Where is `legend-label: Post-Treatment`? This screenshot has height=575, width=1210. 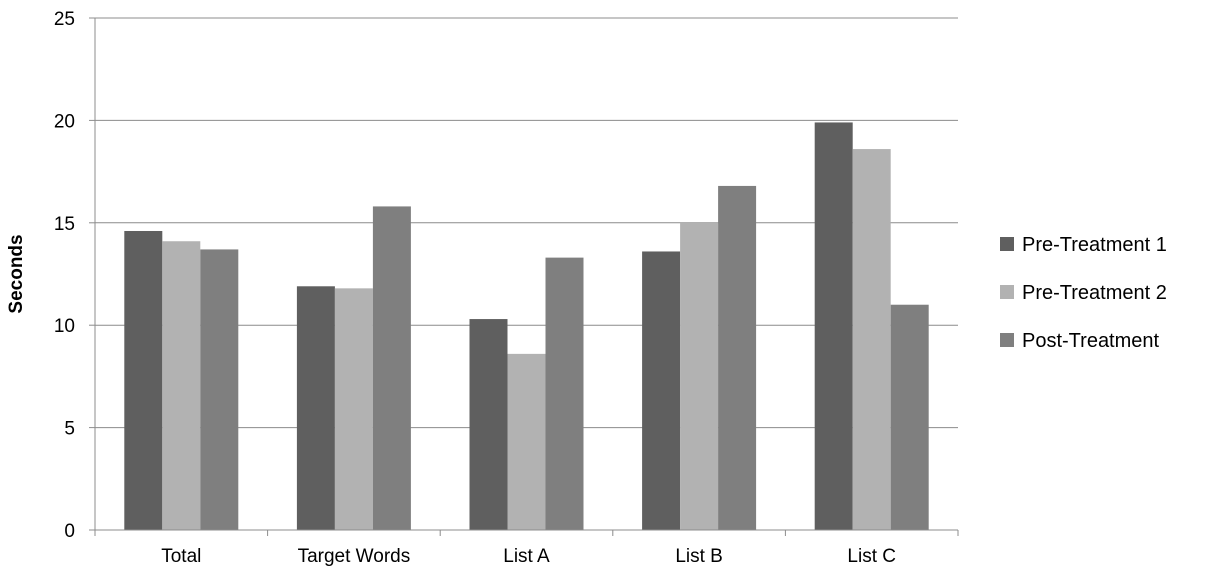 legend-label: Post-Treatment is located at coordinates (1091, 341).